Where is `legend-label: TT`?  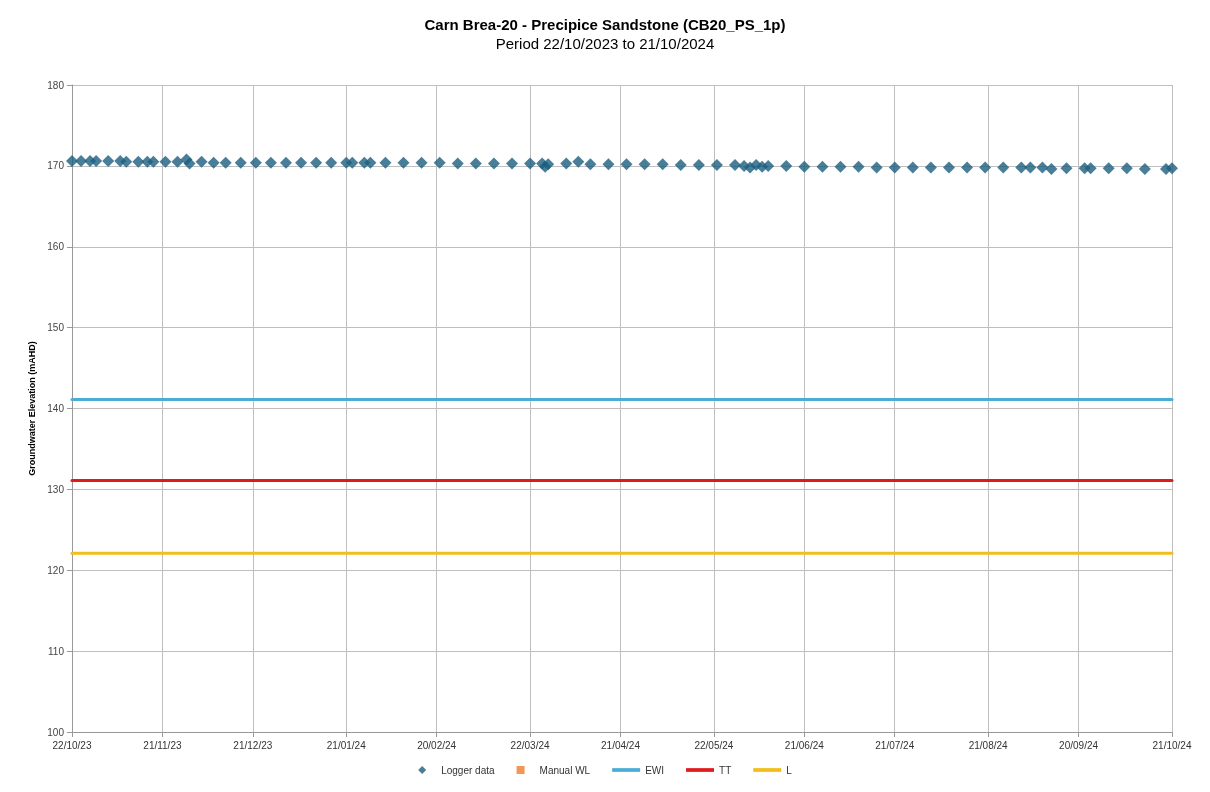 legend-label: TT is located at coordinates (725, 770).